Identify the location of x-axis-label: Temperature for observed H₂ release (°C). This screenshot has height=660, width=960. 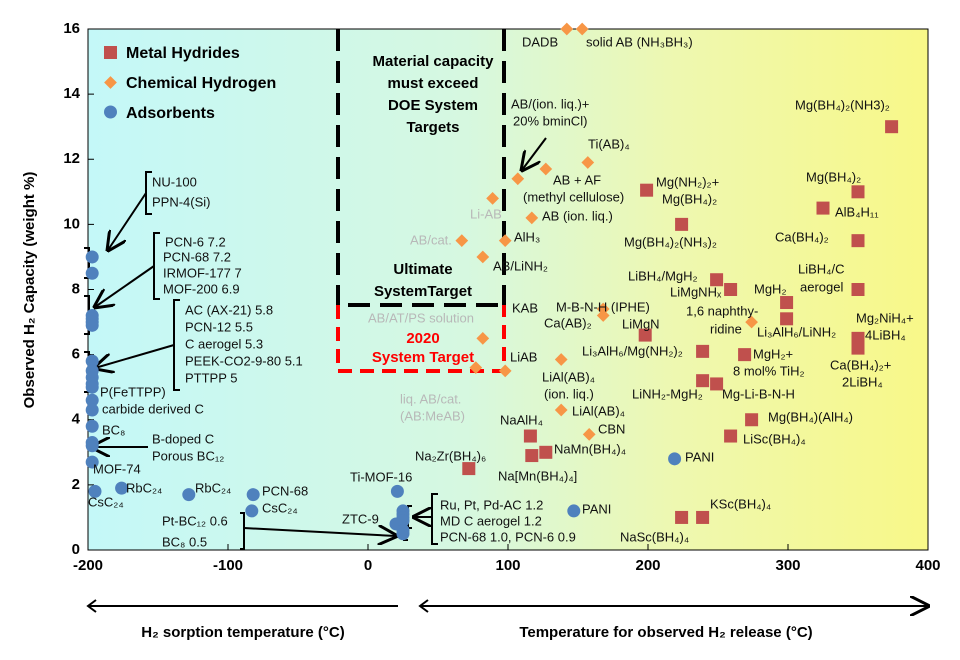
(665, 632).